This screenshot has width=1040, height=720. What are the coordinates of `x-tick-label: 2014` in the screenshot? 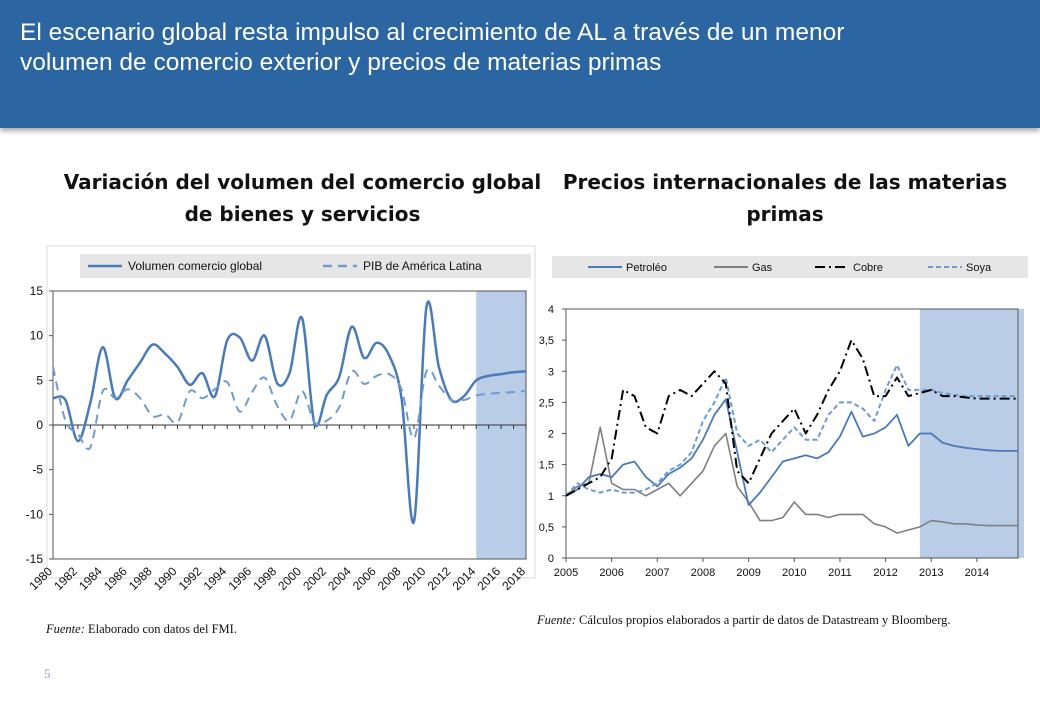 It's located at (977, 573).